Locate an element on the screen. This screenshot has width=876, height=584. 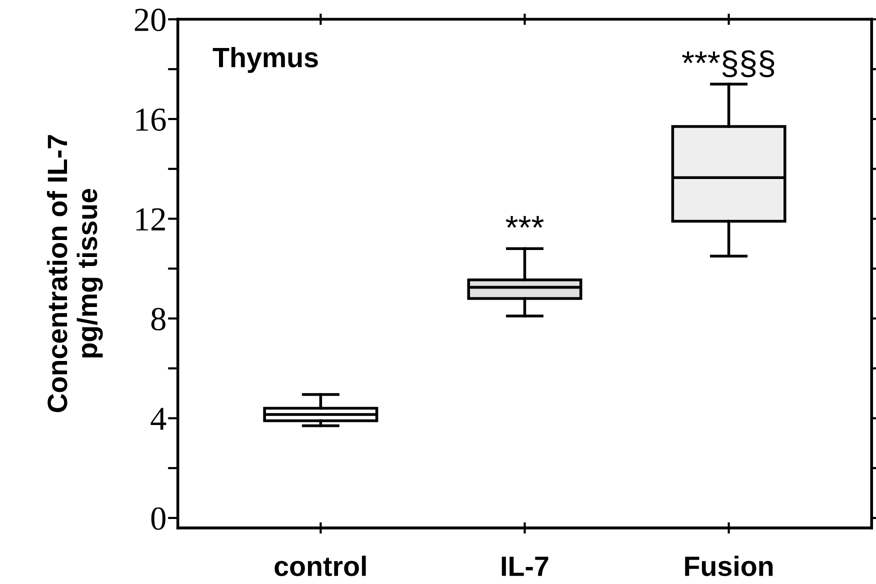
text: Thymus is located at coordinates (265, 60).